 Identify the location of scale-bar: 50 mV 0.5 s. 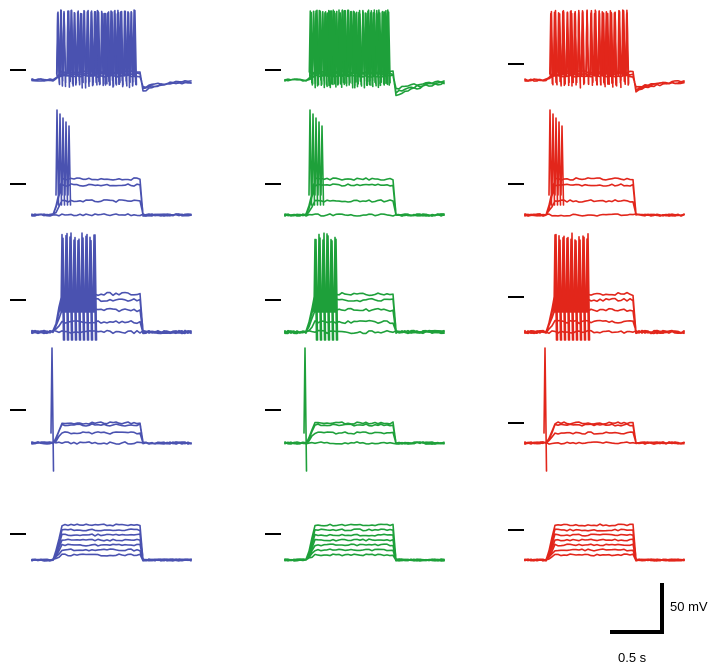
(659, 624).